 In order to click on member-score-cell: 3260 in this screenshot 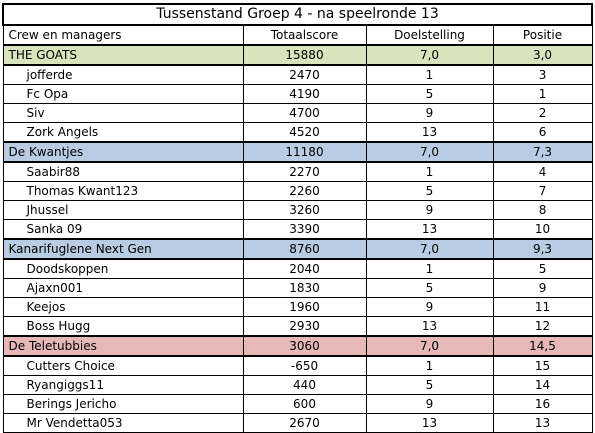, I will do `click(304, 210)`.